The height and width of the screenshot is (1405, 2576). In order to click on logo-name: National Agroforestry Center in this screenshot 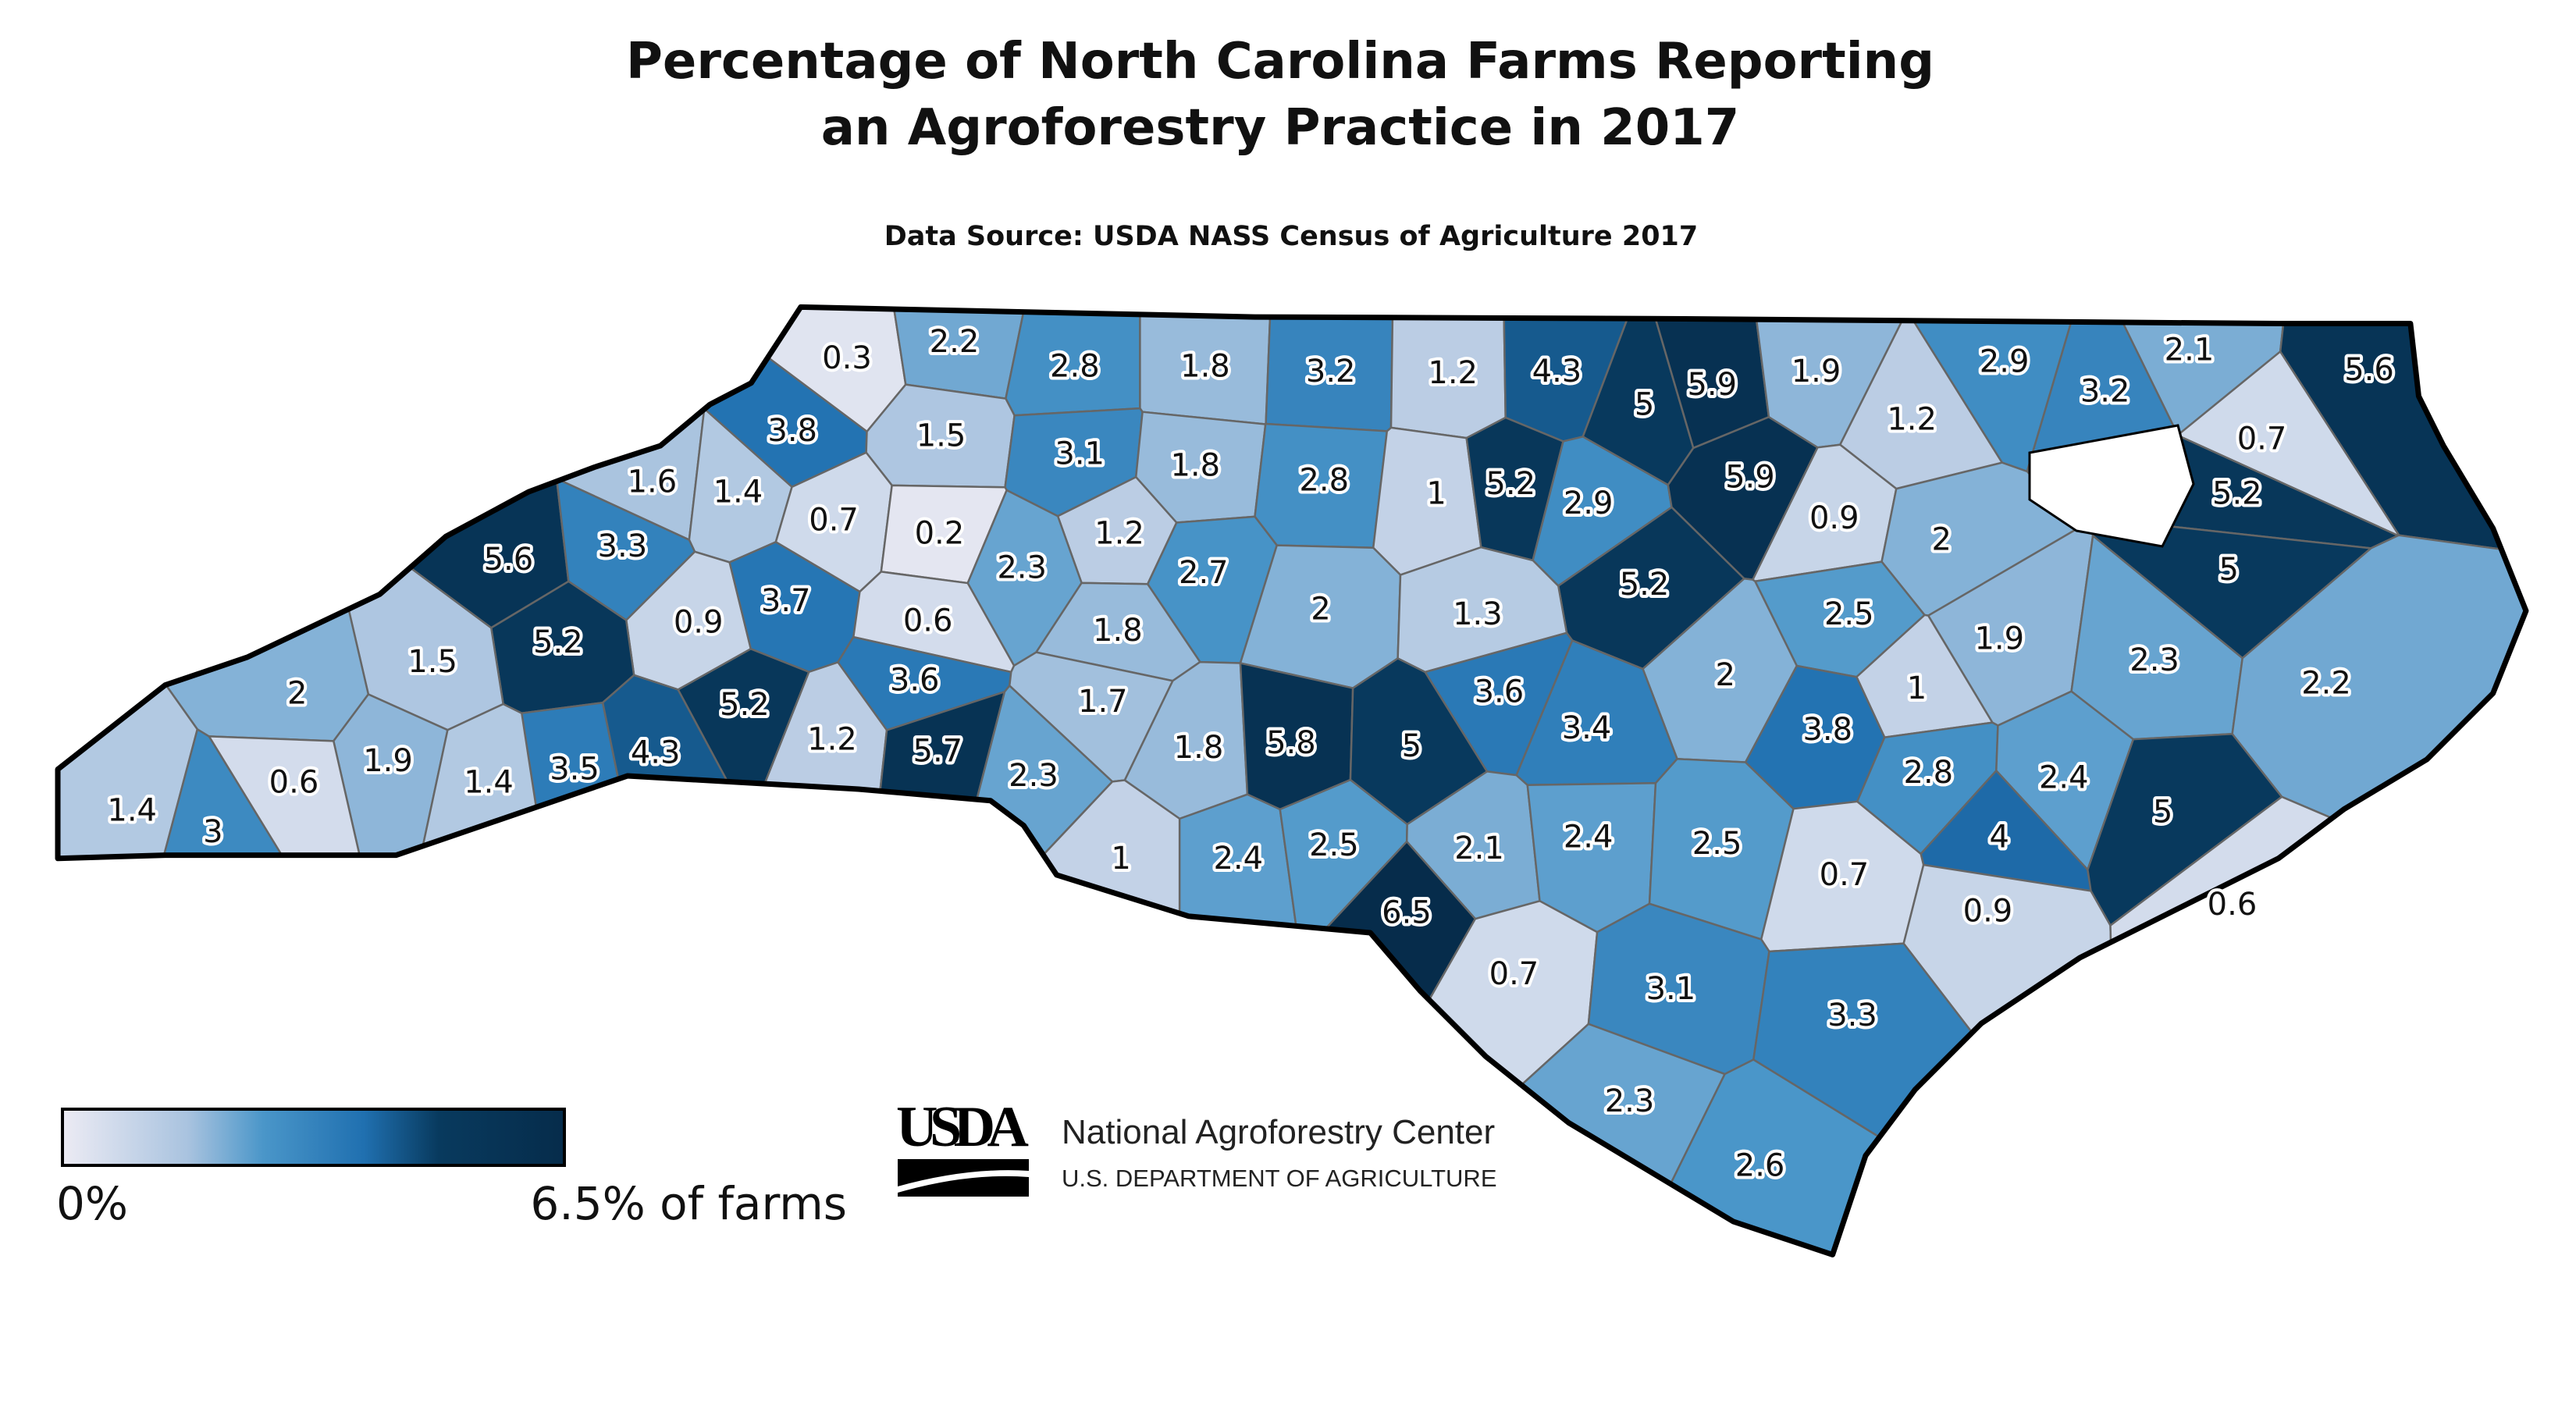, I will do `click(1278, 1132)`.